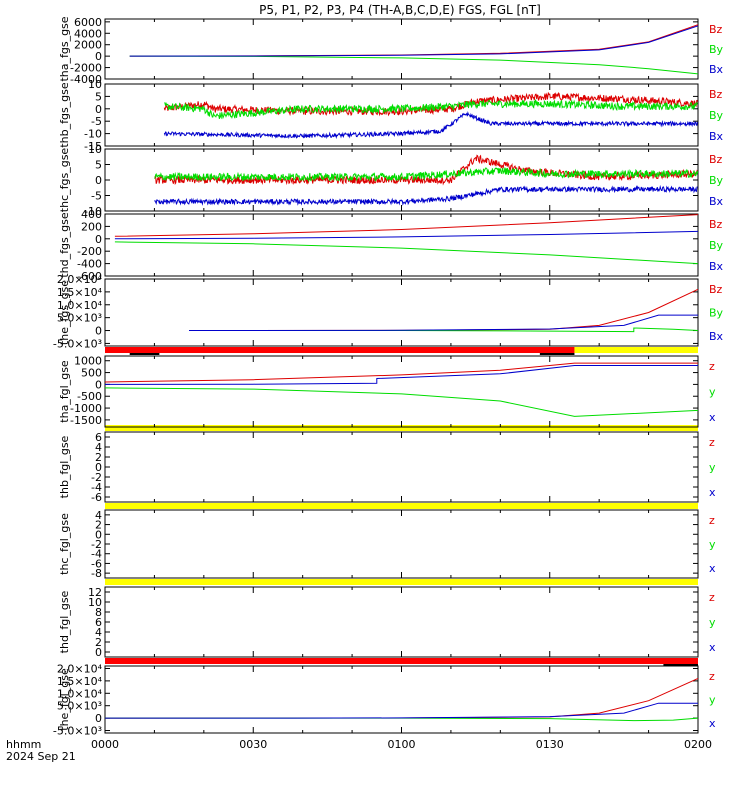 The image size is (750, 800). I want to click on x-tick-label: 0030, so click(253, 744).